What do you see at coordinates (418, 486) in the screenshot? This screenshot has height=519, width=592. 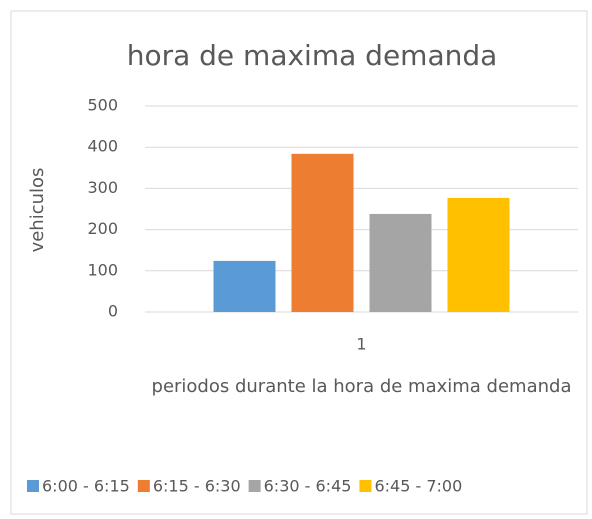 I see `legend-label: 6:45 - 7:00` at bounding box center [418, 486].